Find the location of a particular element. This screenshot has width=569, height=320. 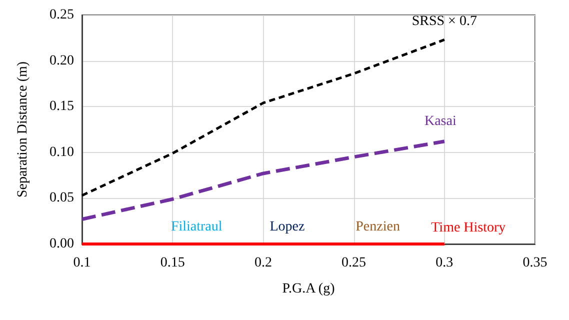

legend-label: Penzien is located at coordinates (378, 227).